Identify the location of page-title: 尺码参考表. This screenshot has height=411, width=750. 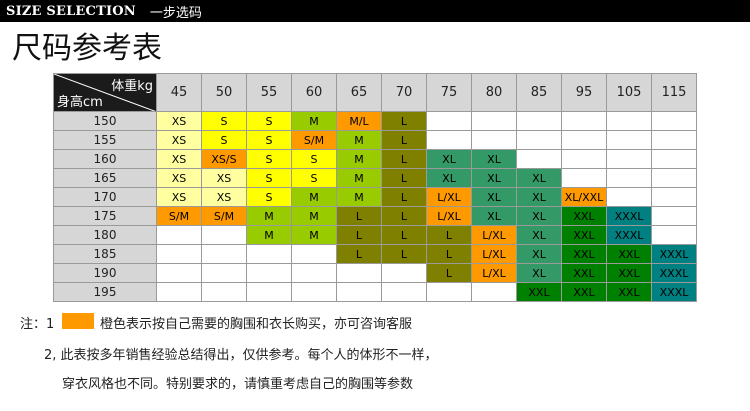
(87, 48).